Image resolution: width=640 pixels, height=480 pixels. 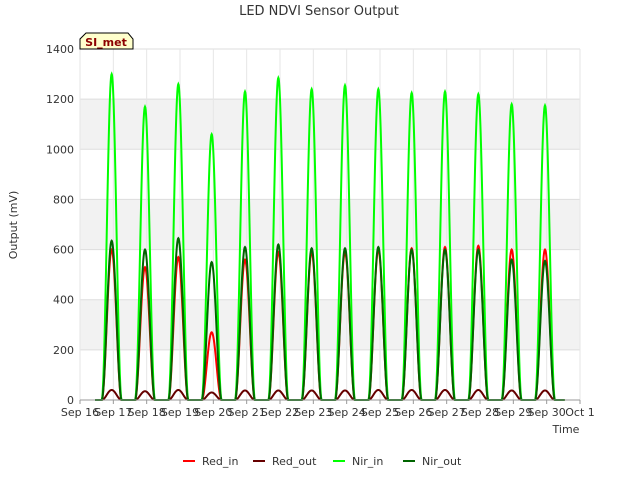 What do you see at coordinates (13, 225) in the screenshot?
I see `y-axis-label: Output (mV)` at bounding box center [13, 225].